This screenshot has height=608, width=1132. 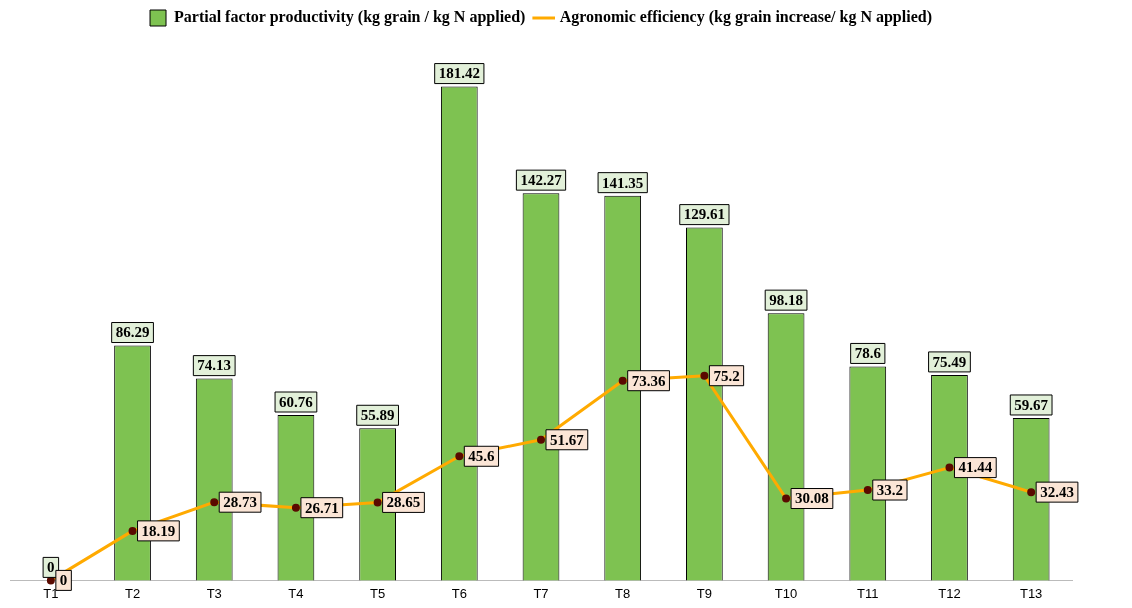 I want to click on x-tick-label: T4, so click(x=296, y=593).